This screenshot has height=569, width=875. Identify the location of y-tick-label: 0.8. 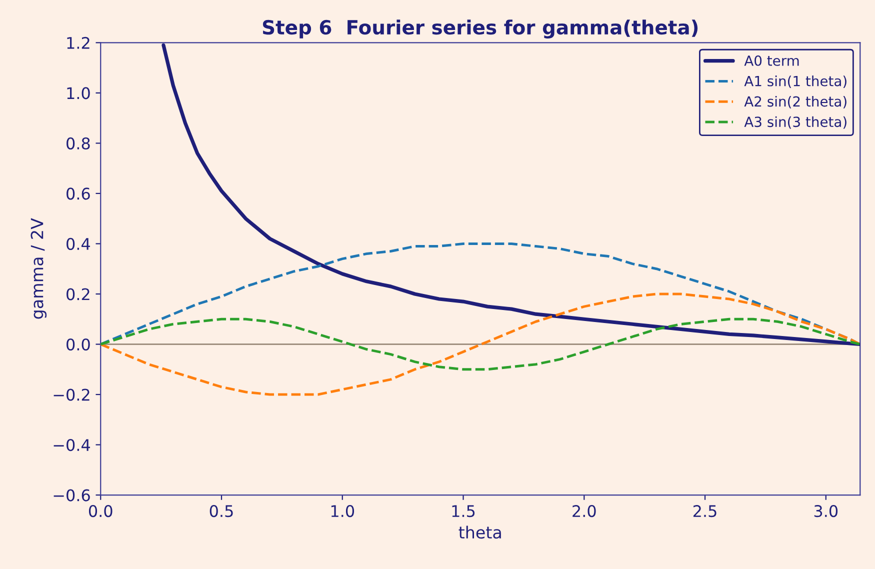
(78, 143).